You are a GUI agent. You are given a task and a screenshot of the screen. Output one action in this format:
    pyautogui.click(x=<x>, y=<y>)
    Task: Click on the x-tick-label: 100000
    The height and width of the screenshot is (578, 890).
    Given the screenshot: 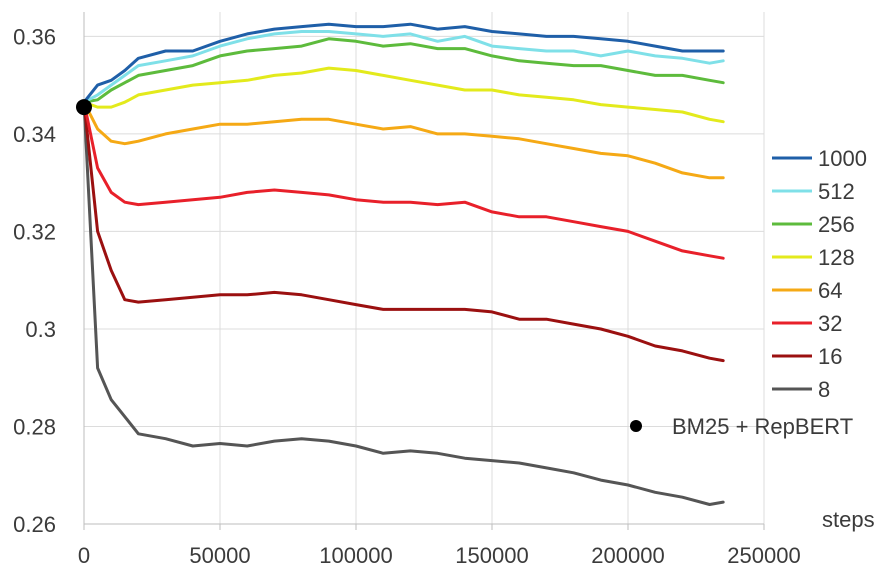 What is the action you would take?
    pyautogui.click(x=355, y=555)
    